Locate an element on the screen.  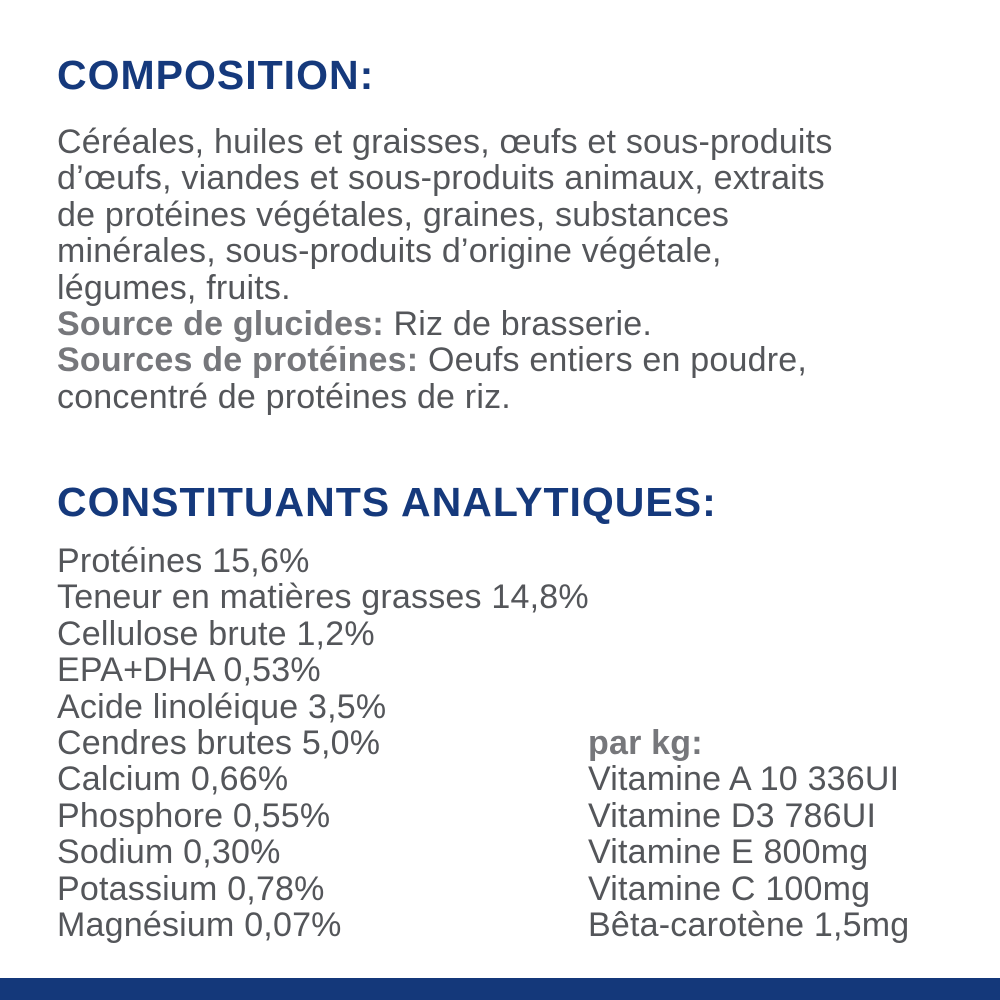
nutrient-row: Potassium 0,78% is located at coordinates (323, 888).